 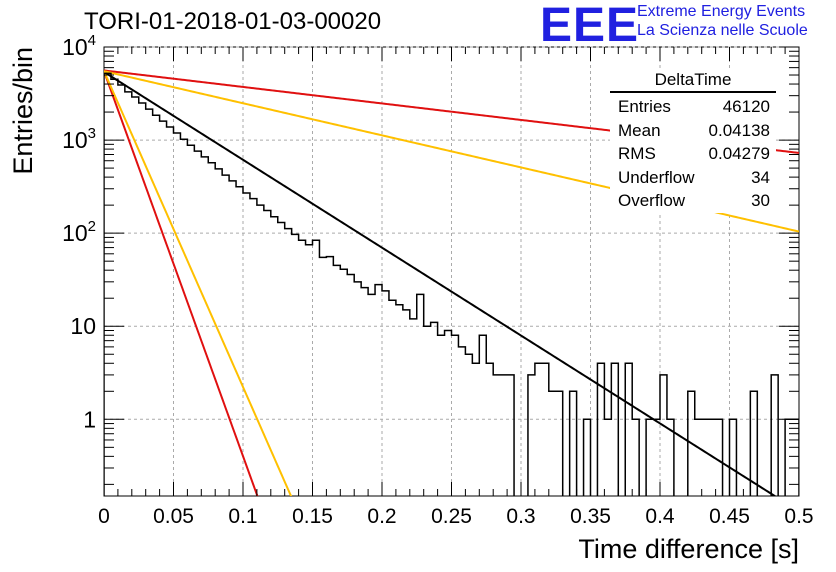 I want to click on stats-value: 30, so click(x=760, y=200).